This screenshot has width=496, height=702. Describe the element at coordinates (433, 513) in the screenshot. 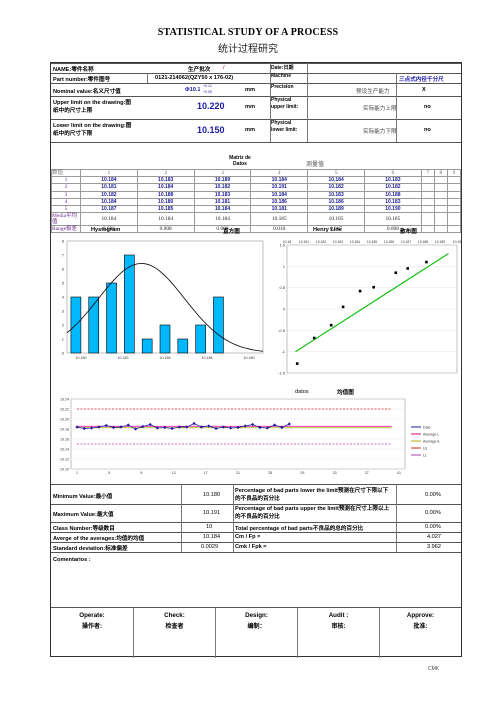

I see `bad-upper-value: 0.00%` at that location.